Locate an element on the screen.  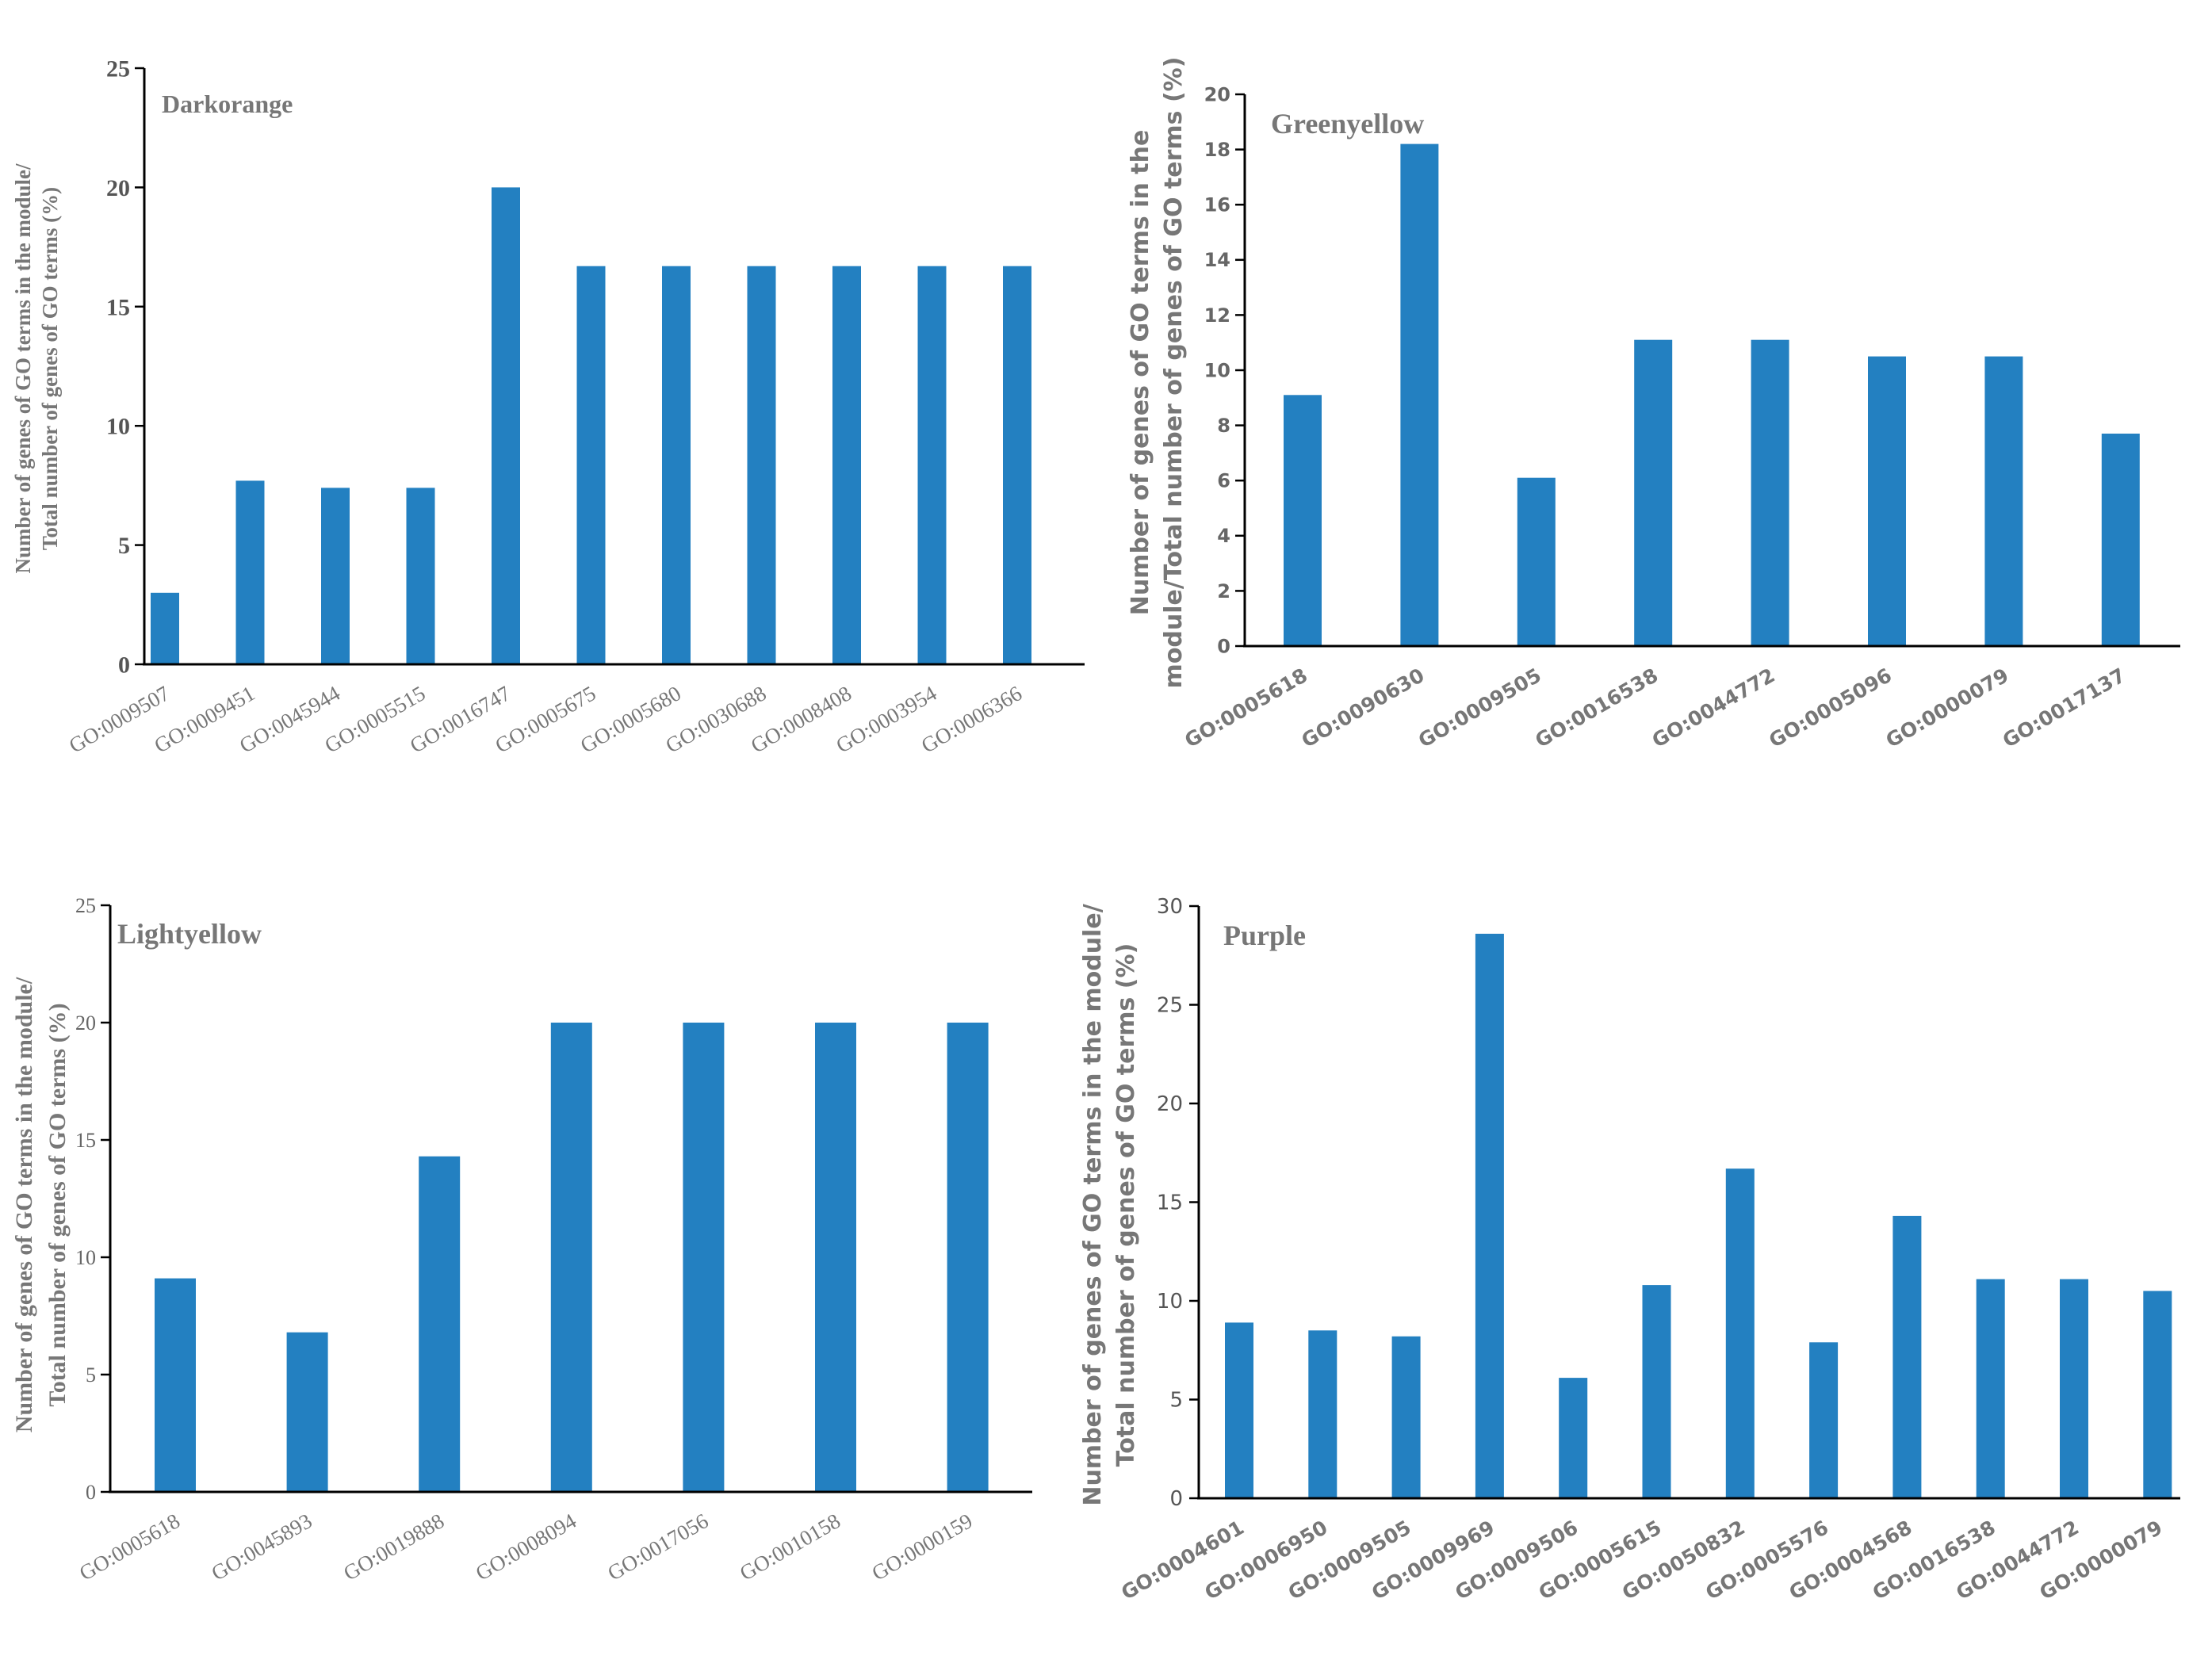
y-tick-label: 30 is located at coordinates (1170, 907).